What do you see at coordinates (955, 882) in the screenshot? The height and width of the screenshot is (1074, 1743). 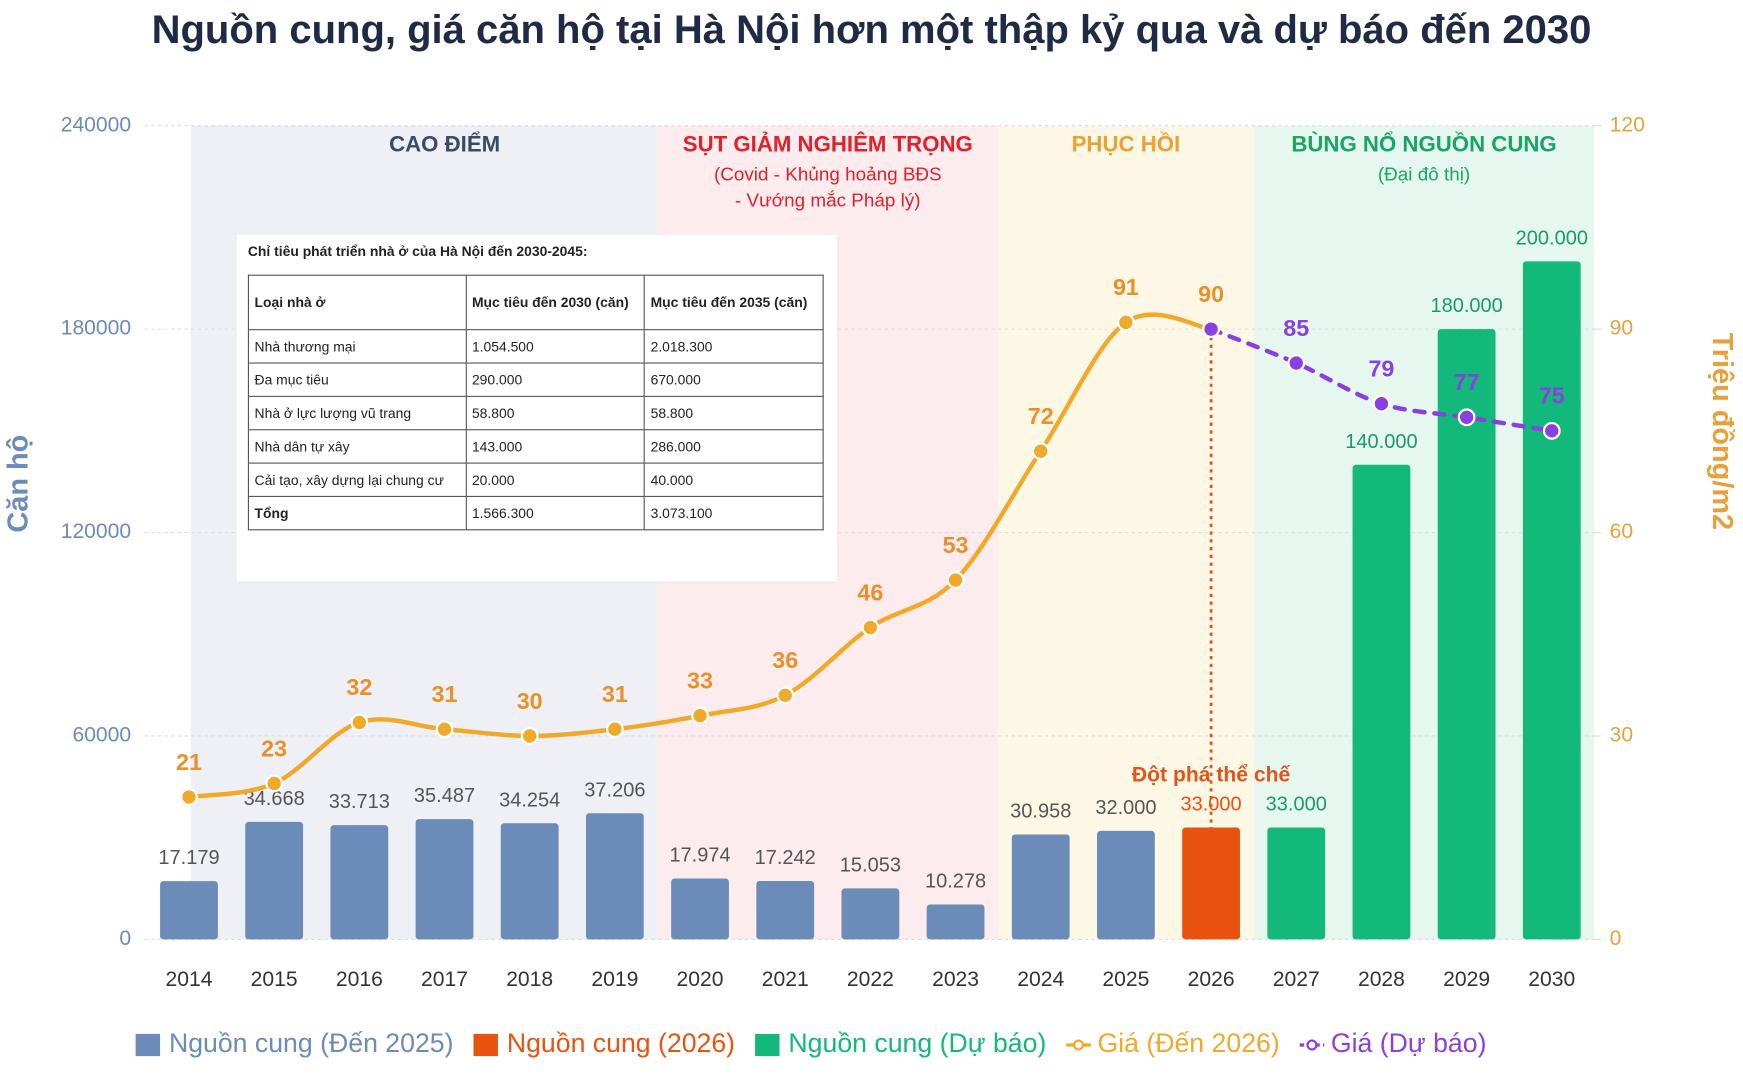 I see `bar-value-label: 10.278` at bounding box center [955, 882].